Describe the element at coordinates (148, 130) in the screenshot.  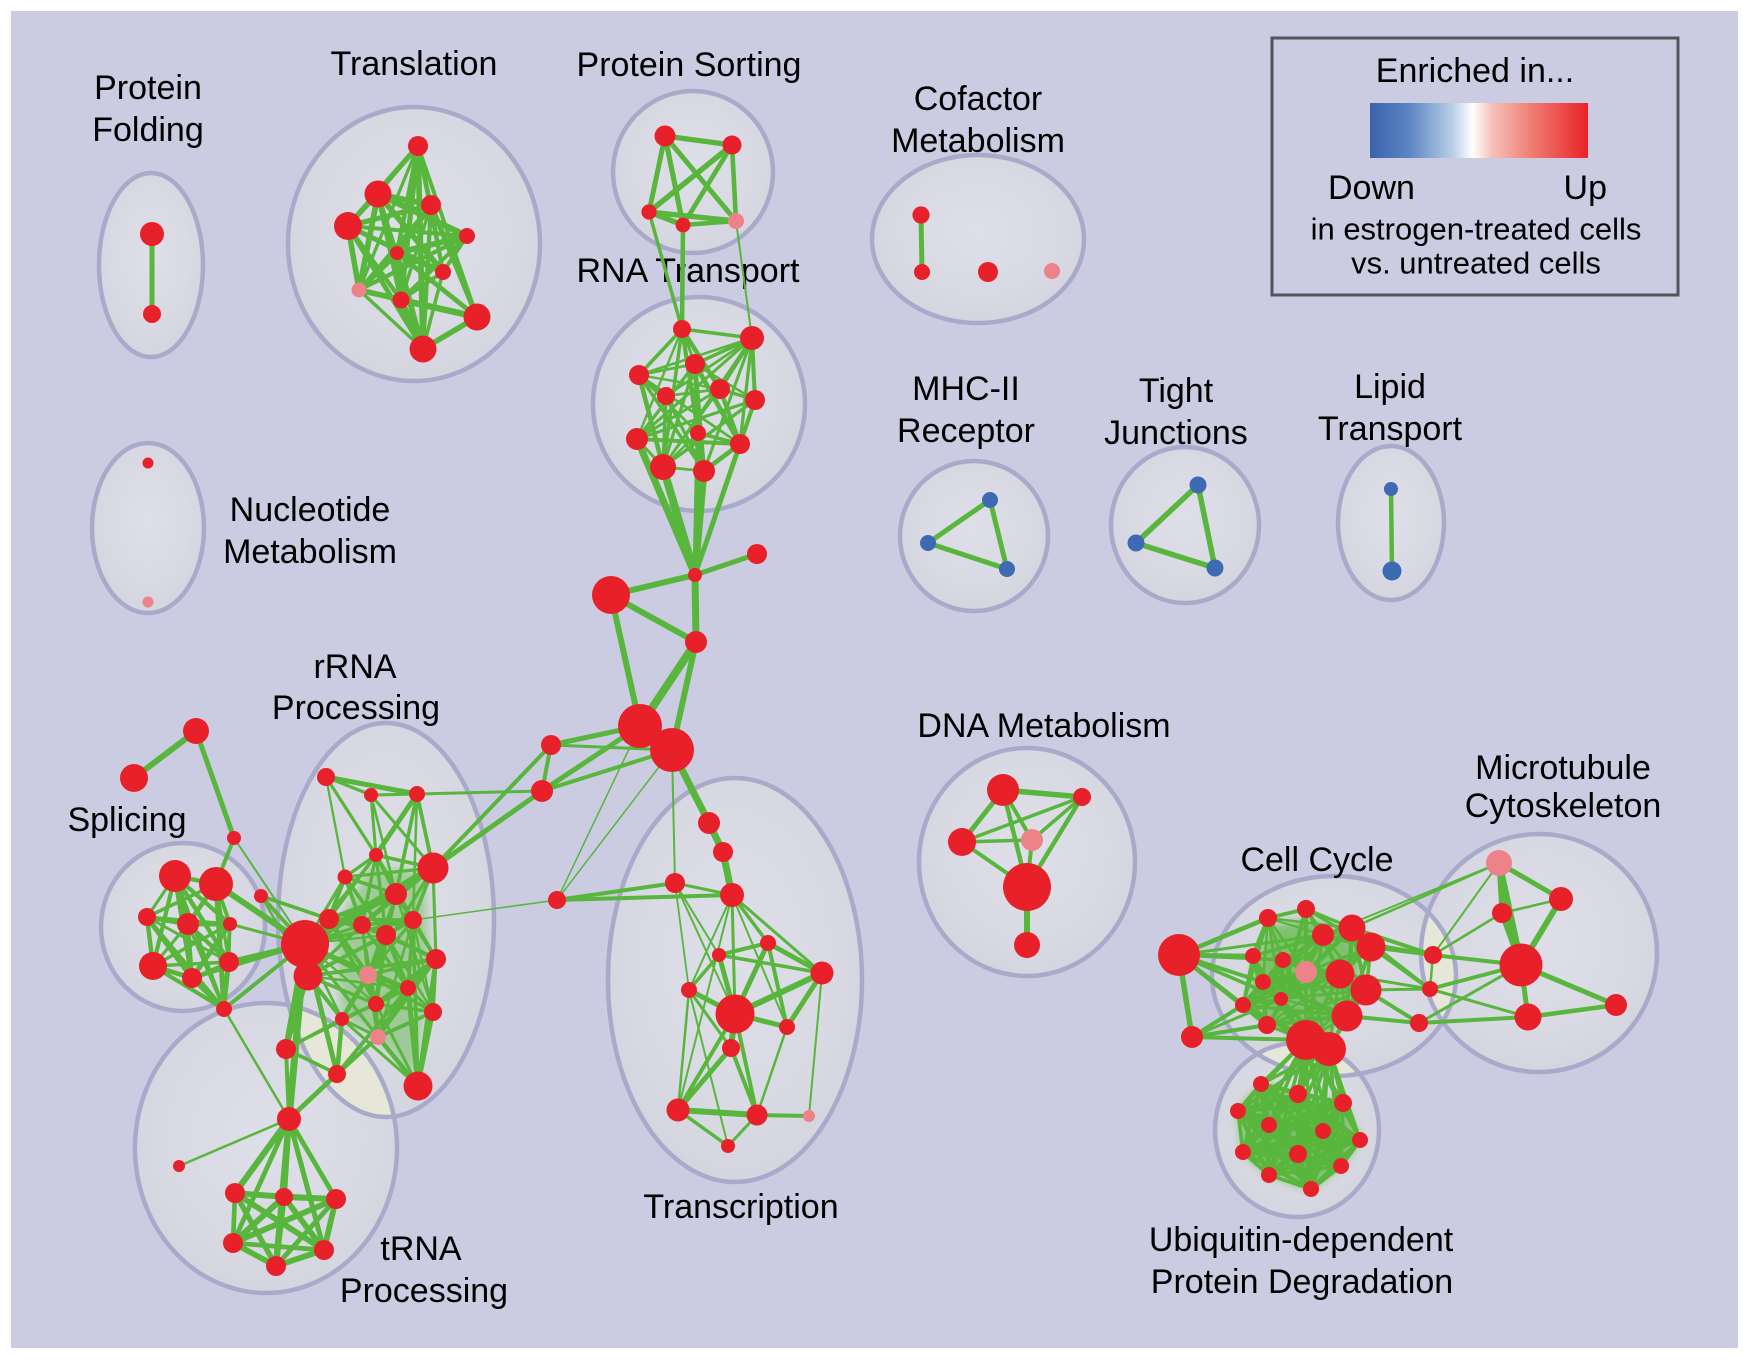
I see `svg-text: Folding` at that location.